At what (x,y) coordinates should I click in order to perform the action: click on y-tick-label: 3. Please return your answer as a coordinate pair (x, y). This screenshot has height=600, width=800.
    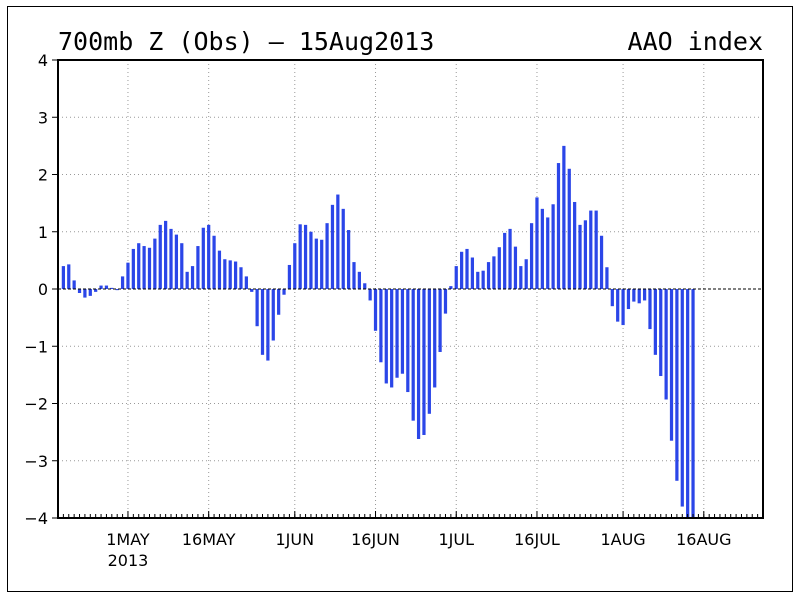
    Looking at the image, I should click on (43, 117).